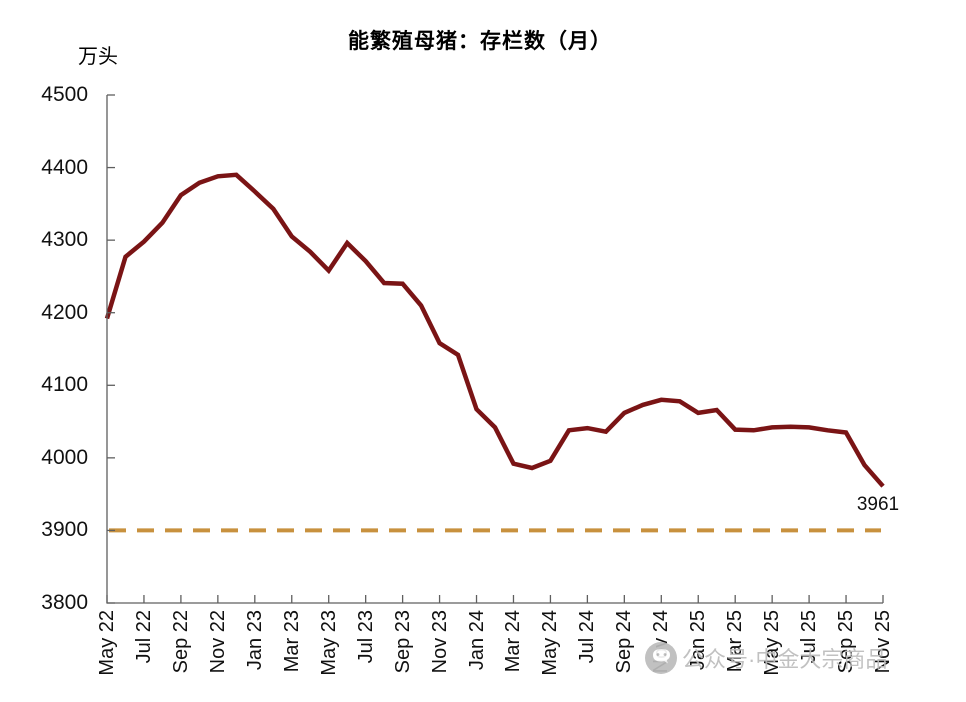  What do you see at coordinates (64, 602) in the screenshot?
I see `y-tick-label: 3800` at bounding box center [64, 602].